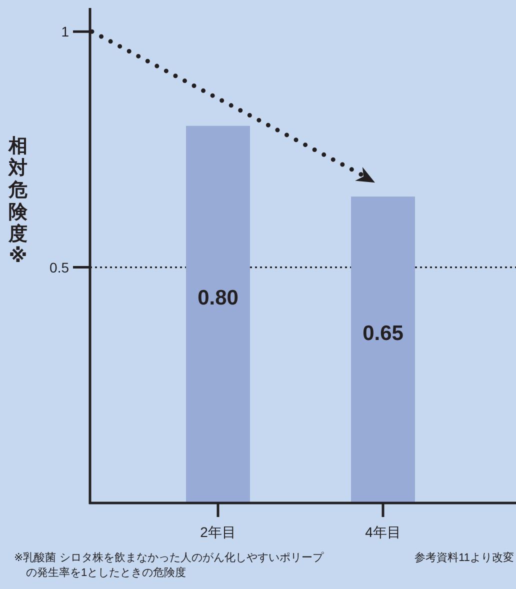 Image resolution: width=516 pixels, height=589 pixels. Describe the element at coordinates (464, 557) in the screenshot. I see `text: 参考資料11より改変` at that location.